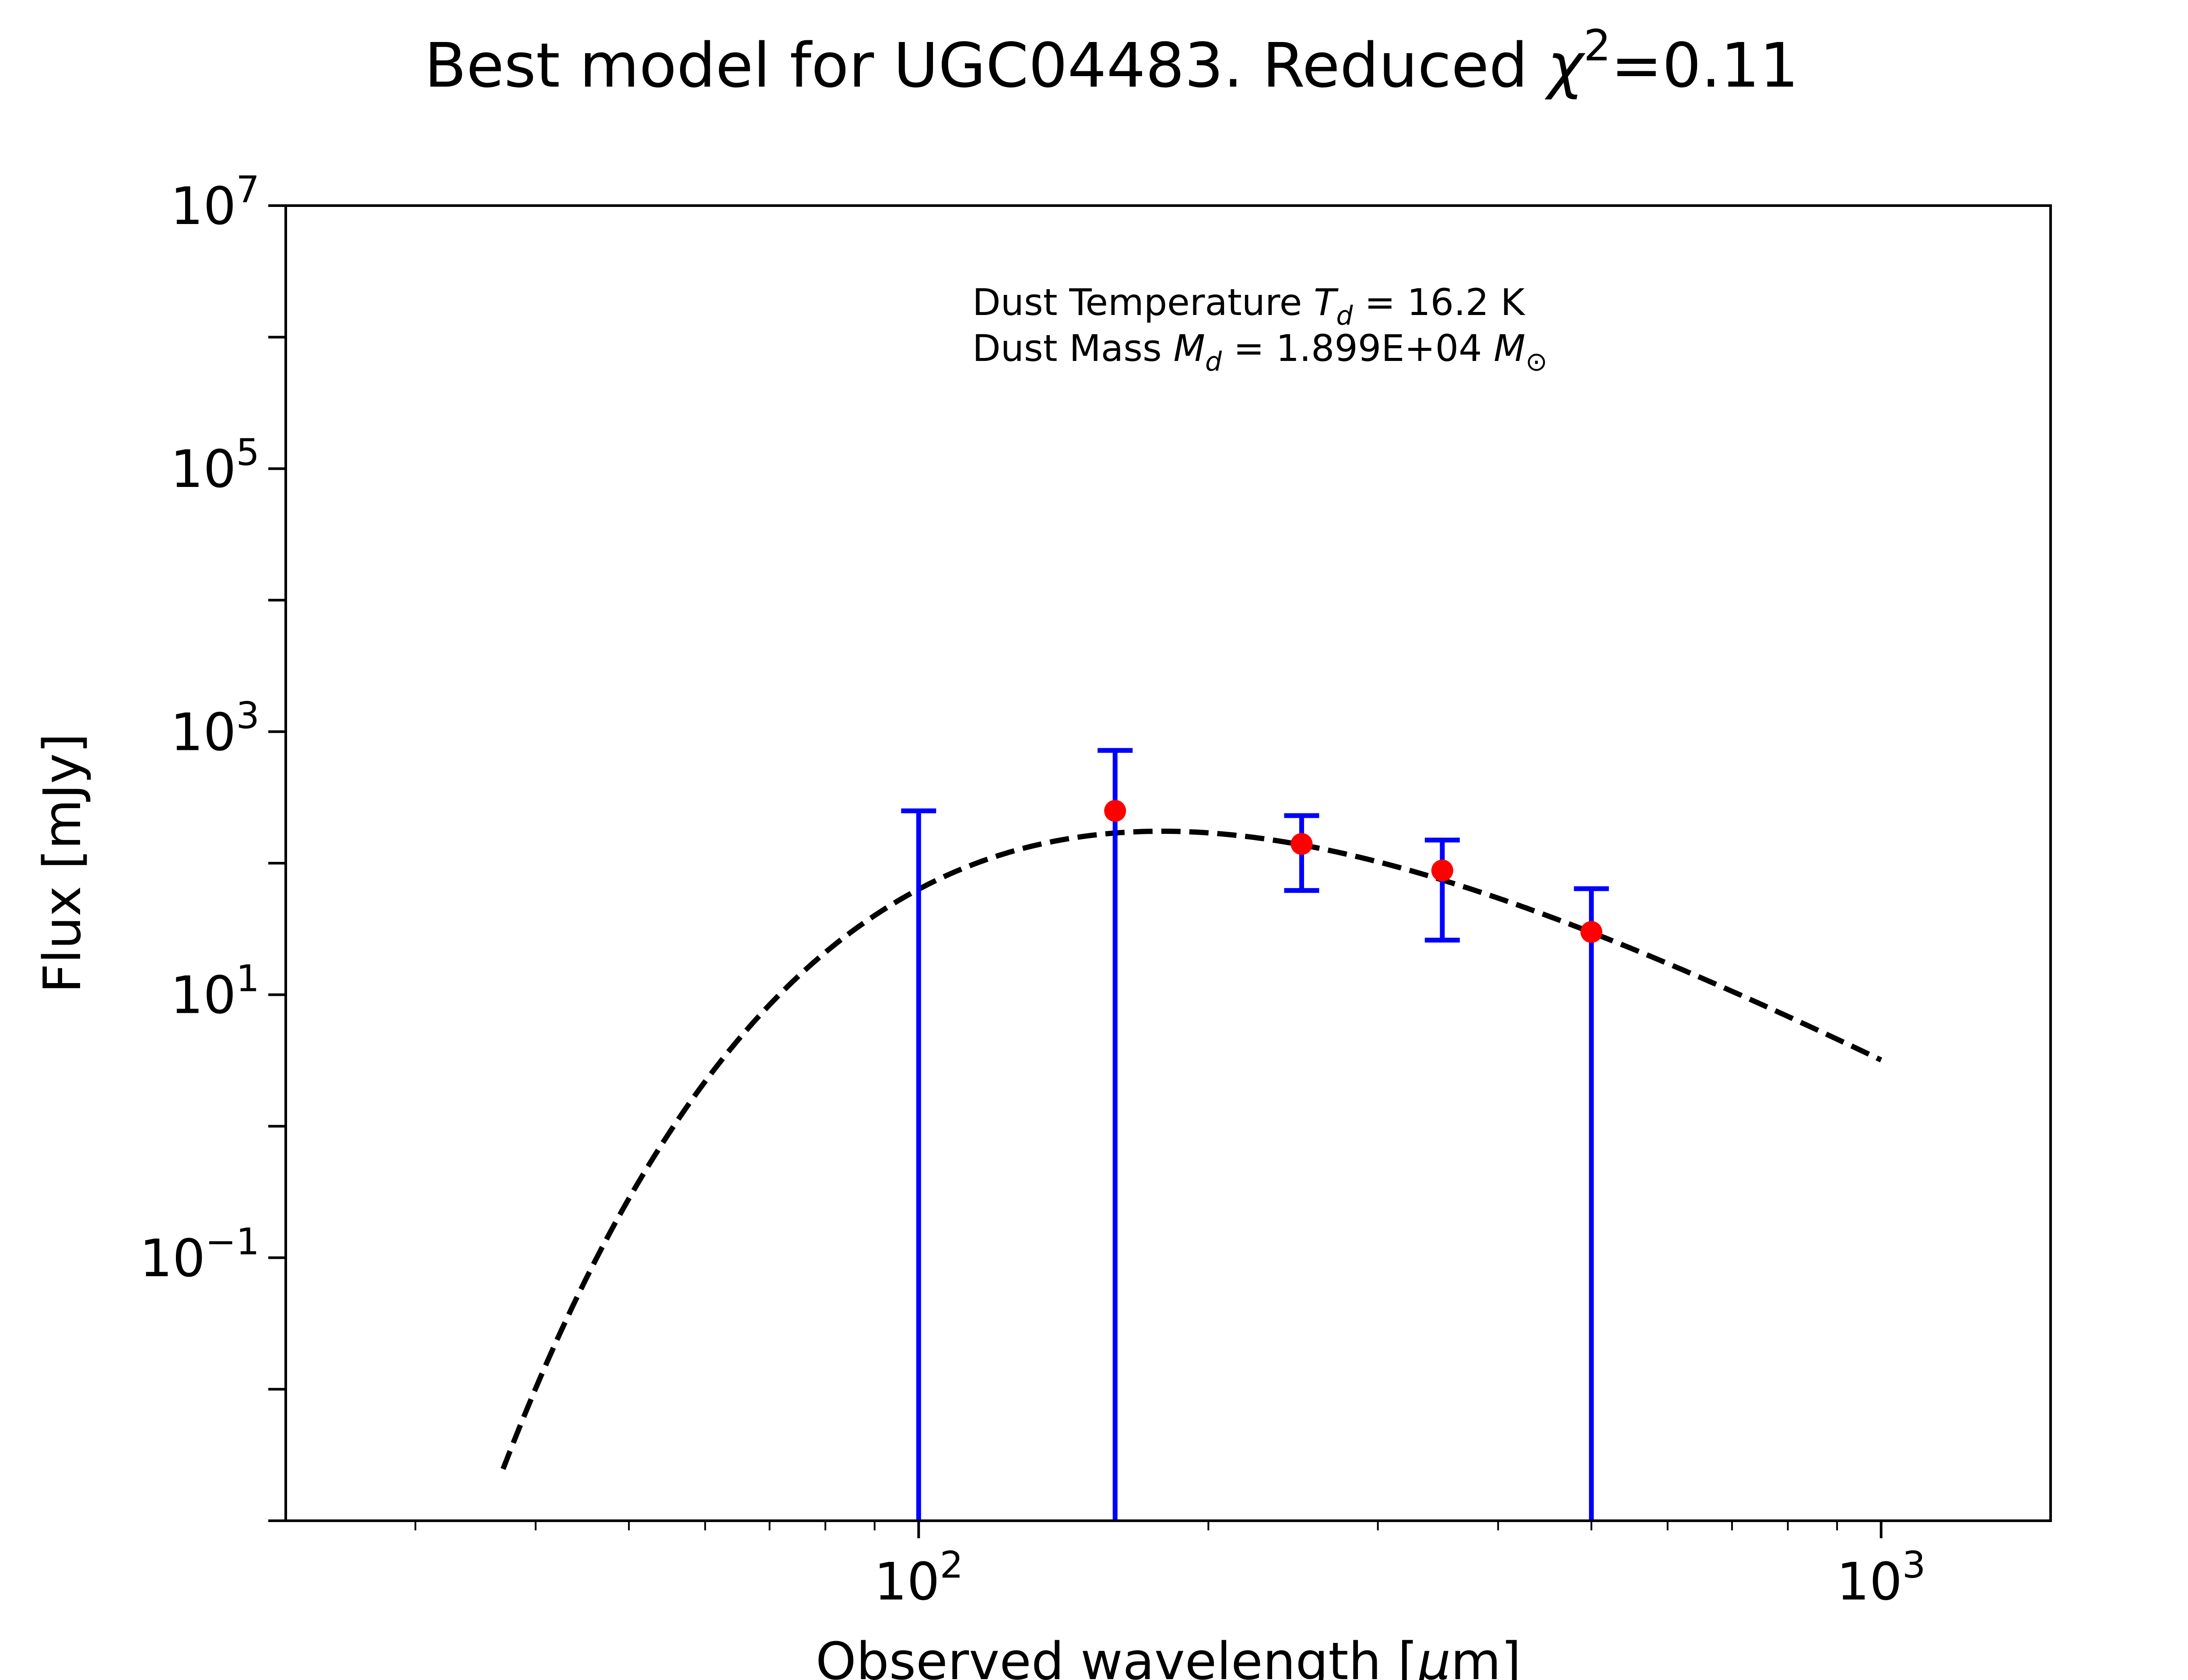 Image resolution: width=2188 pixels, height=1680 pixels. What do you see at coordinates (62, 863) in the screenshot?
I see `y-axis-label: Flux [mJy]` at bounding box center [62, 863].